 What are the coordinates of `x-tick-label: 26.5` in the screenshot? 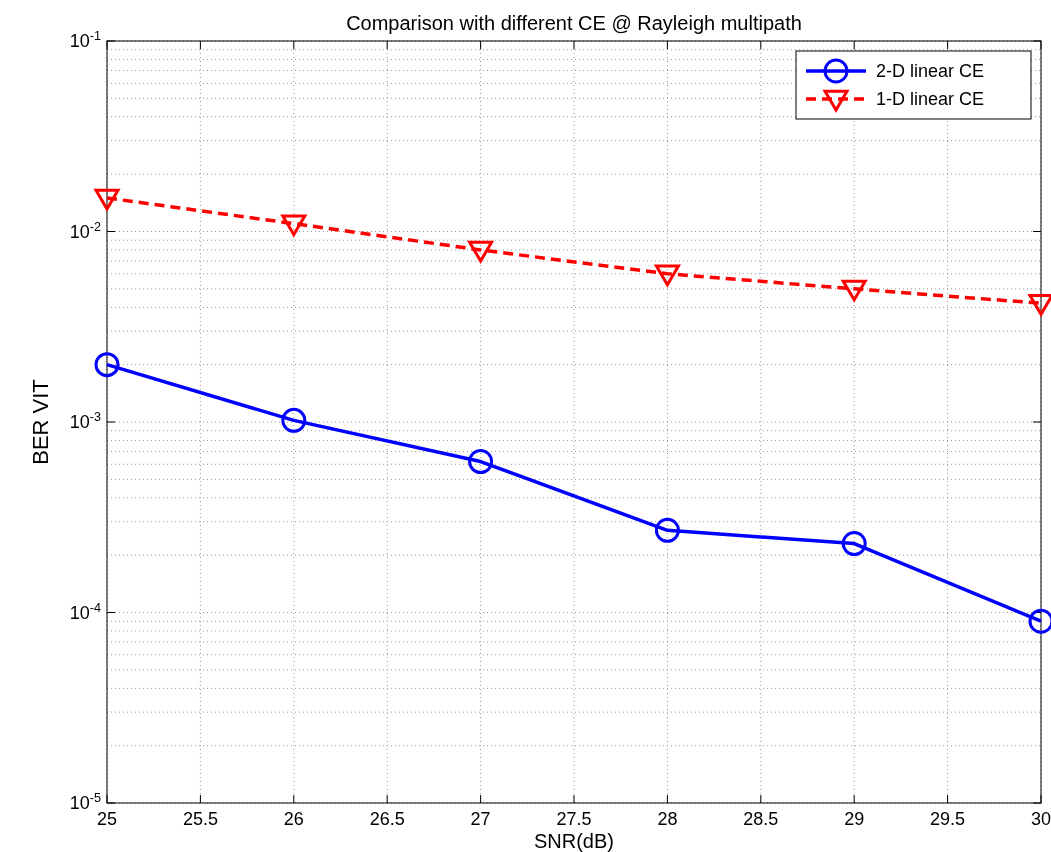 It's located at (387, 819).